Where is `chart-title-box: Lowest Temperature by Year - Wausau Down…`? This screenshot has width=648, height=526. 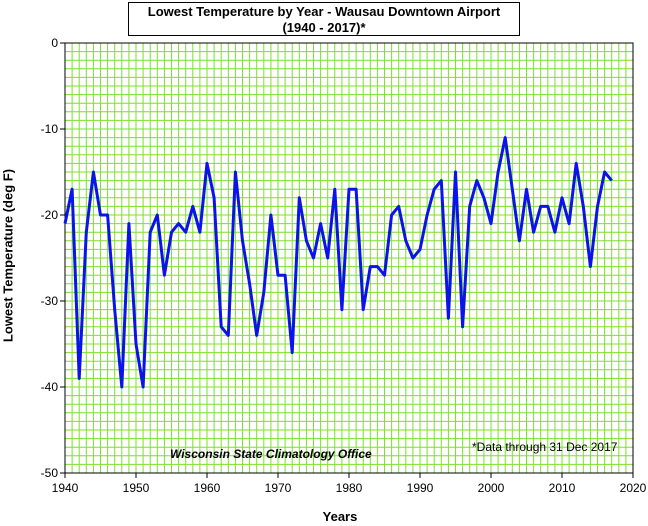 chart-title-box: Lowest Temperature by Year - Wausau Down… is located at coordinates (324, 19).